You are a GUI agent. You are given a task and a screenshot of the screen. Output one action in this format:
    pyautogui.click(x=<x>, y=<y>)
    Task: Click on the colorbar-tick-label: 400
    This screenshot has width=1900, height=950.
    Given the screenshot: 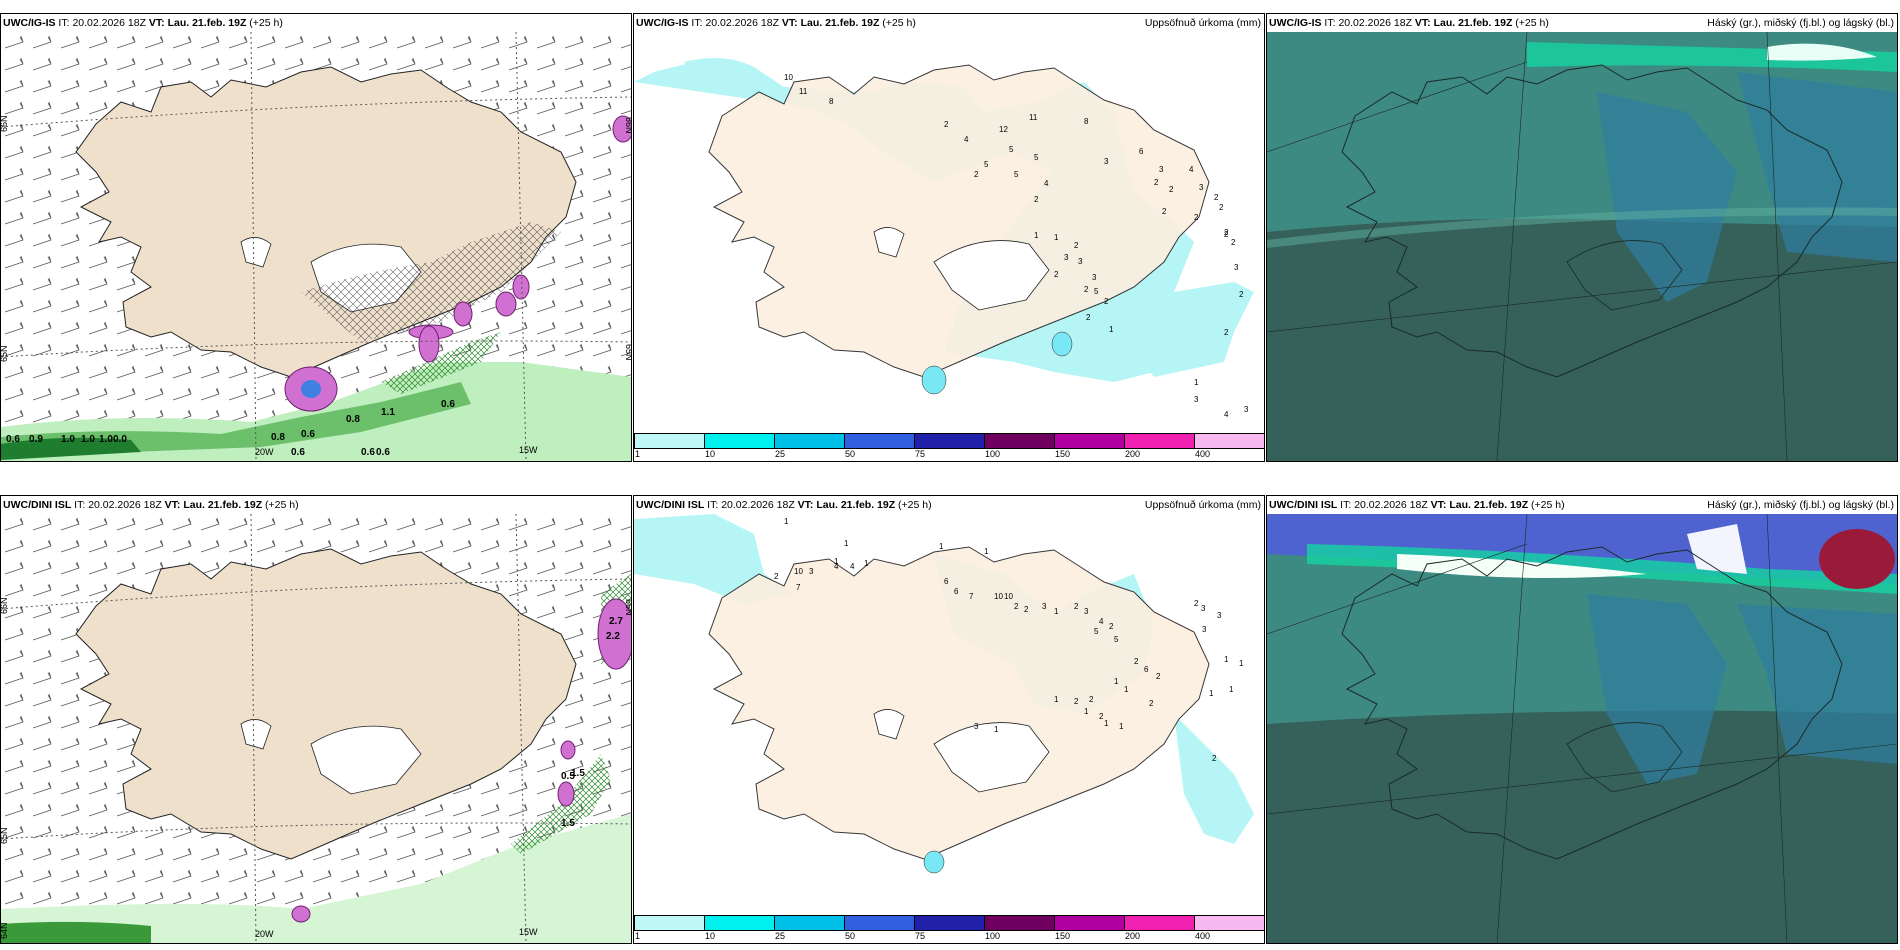 What is the action you would take?
    pyautogui.click(x=1203, y=936)
    